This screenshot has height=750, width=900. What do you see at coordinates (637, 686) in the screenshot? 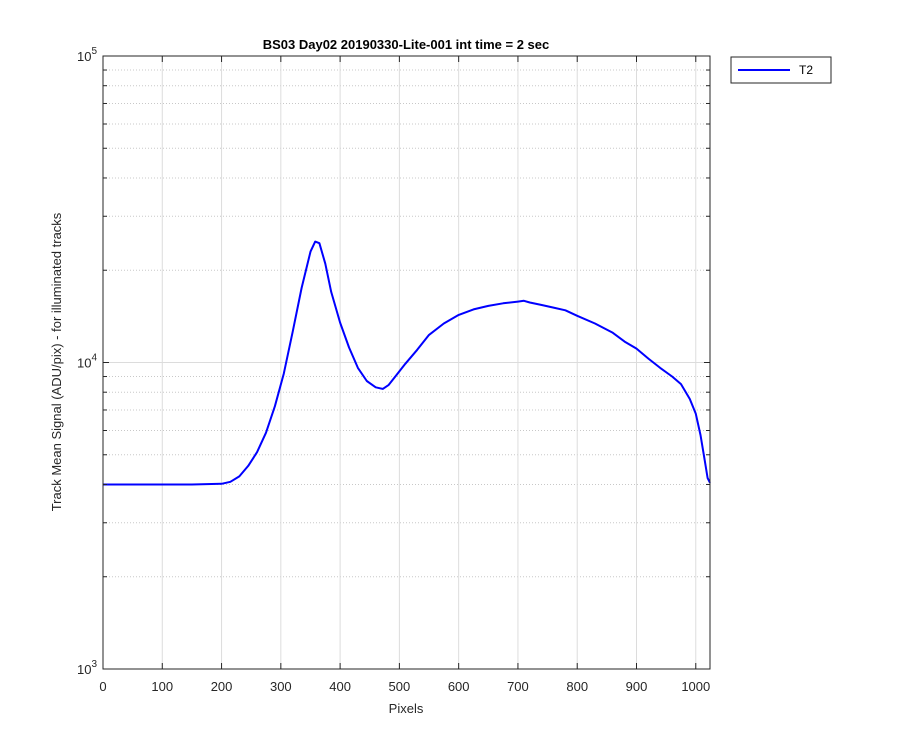
I see `x-tick-label: 900` at bounding box center [637, 686].